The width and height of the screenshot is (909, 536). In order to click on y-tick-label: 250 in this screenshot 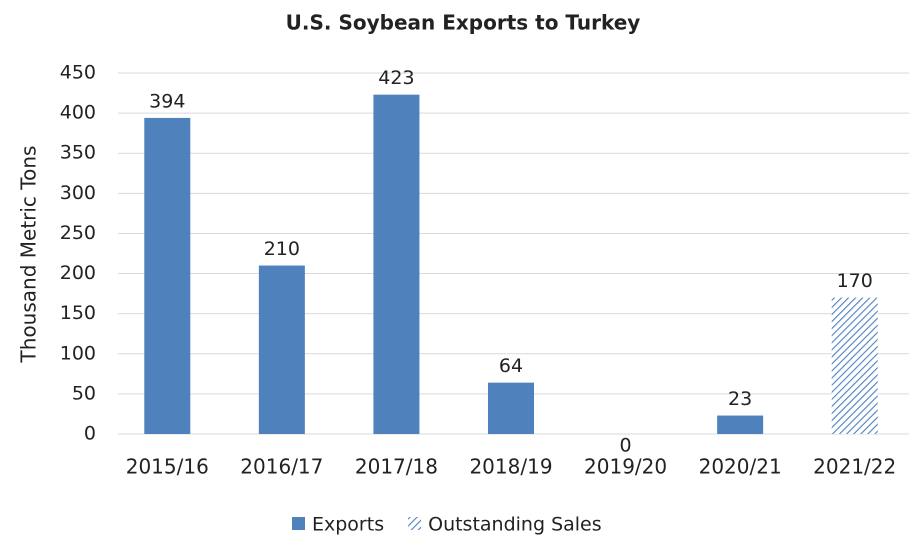, I will do `click(78, 233)`.